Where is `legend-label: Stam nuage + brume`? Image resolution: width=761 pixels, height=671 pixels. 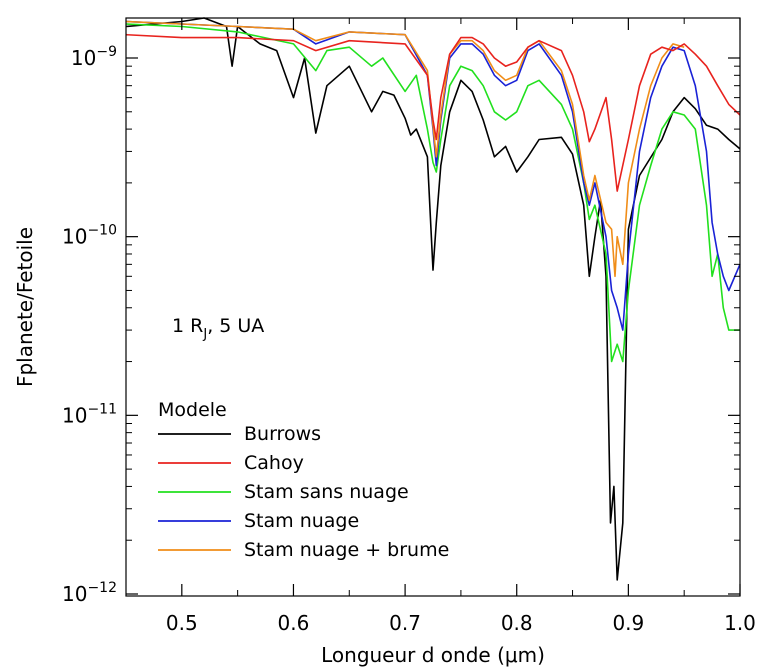
legend-label: Stam nuage + brume is located at coordinates (346, 550).